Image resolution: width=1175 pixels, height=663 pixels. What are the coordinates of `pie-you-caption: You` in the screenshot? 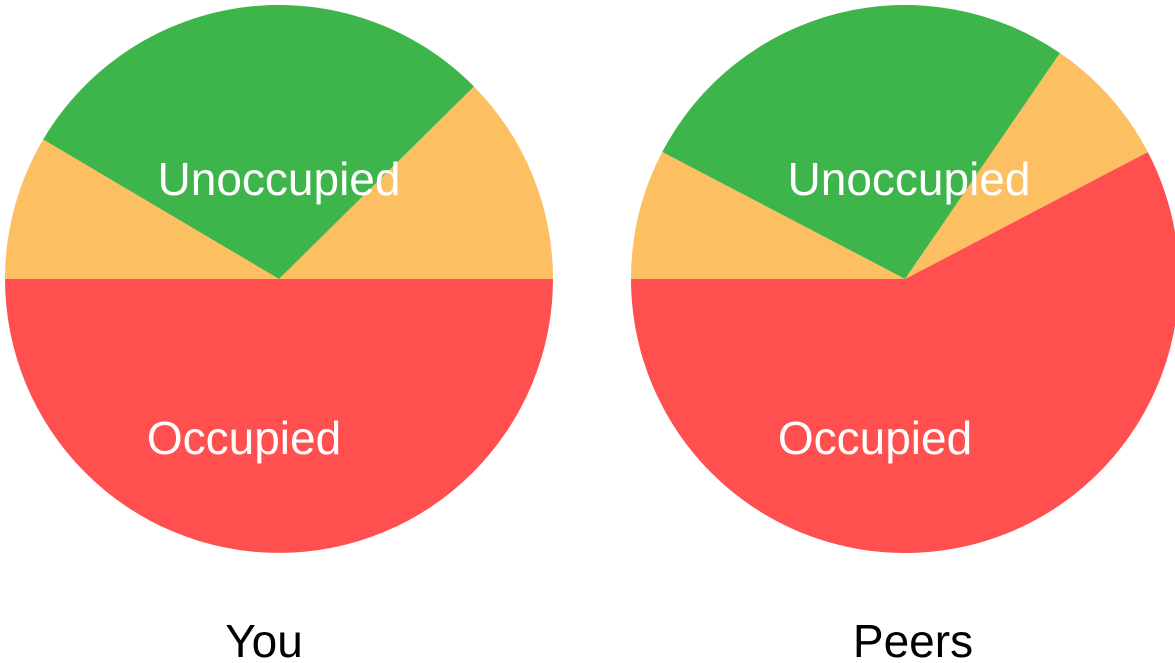 It's located at (264, 639).